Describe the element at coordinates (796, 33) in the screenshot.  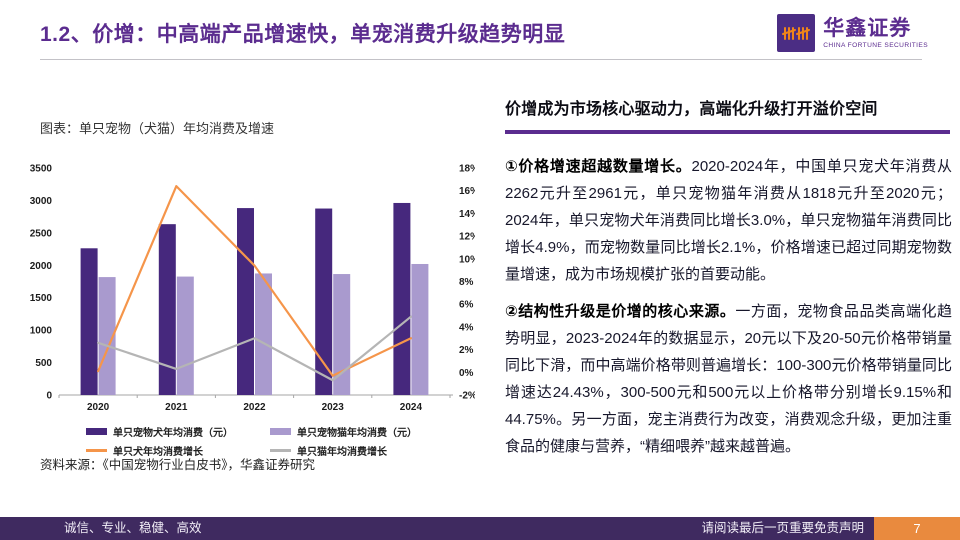
I see `company-logo-icon` at that location.